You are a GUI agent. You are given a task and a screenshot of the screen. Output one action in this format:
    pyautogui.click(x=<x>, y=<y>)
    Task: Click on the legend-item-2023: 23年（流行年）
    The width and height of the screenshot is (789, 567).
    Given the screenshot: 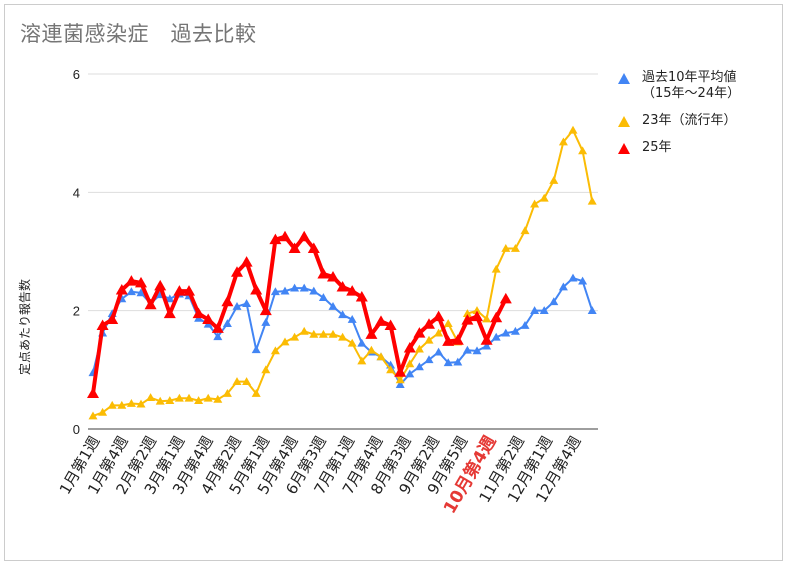 What is the action you would take?
    pyautogui.click(x=679, y=121)
    